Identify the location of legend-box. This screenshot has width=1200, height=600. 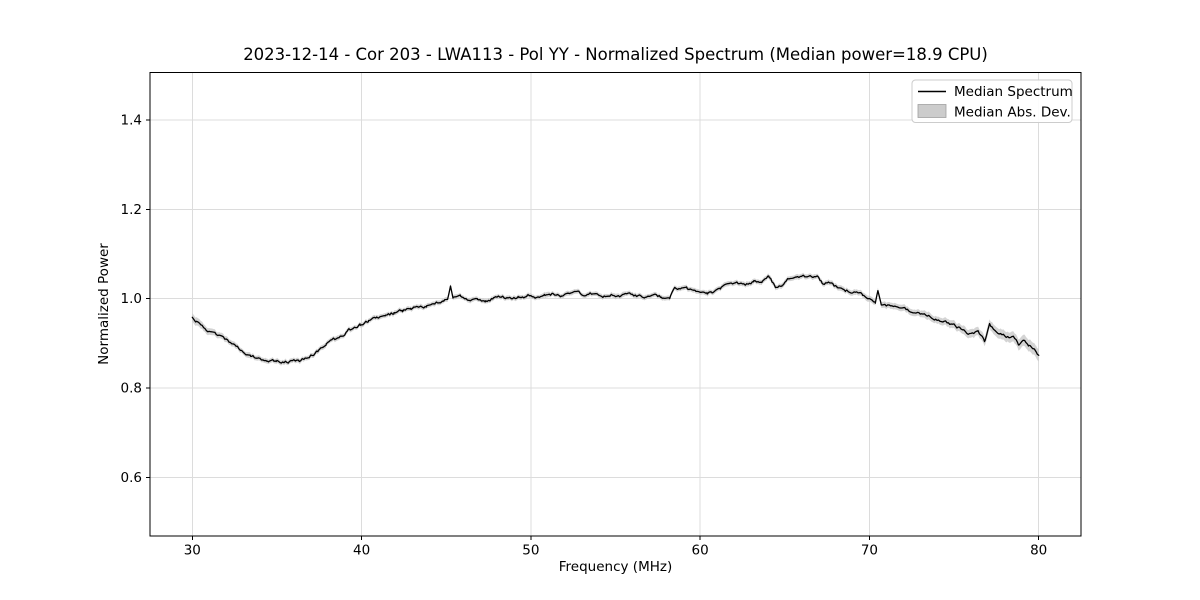
(992, 101).